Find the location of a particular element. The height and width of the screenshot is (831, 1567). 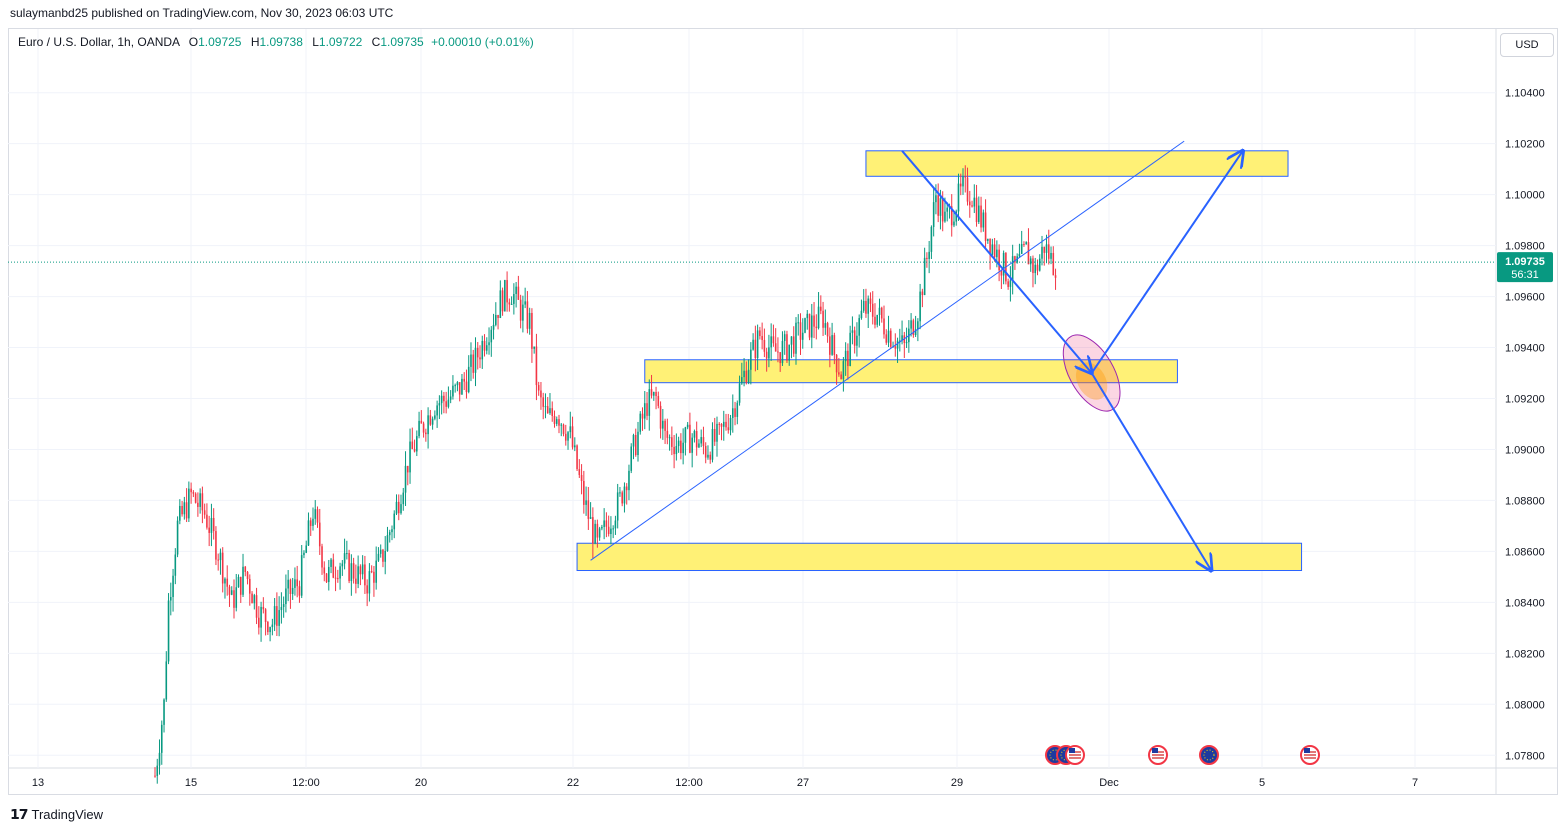

price-tick-label: 1.10400 is located at coordinates (1525, 94).